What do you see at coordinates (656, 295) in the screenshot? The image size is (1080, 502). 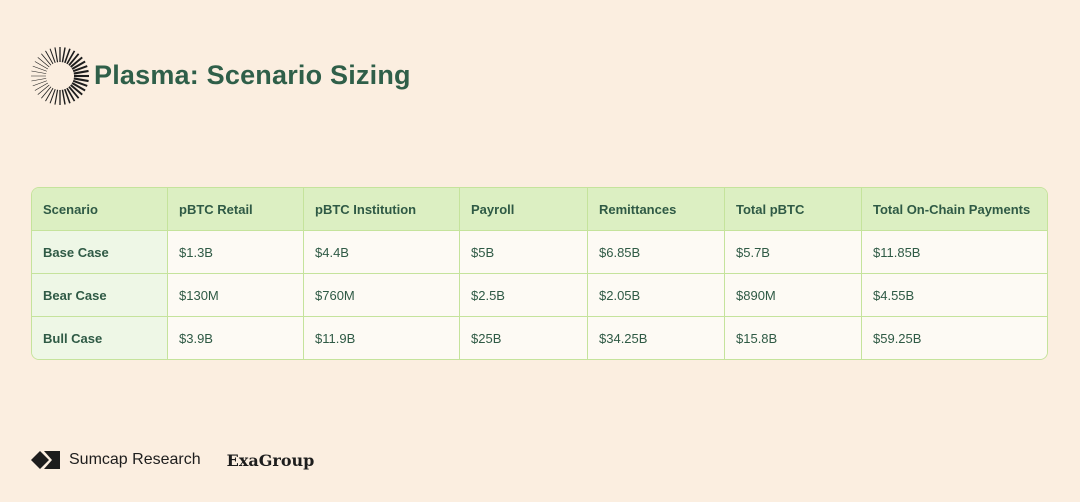 I see `value-cell: $2.05B` at bounding box center [656, 295].